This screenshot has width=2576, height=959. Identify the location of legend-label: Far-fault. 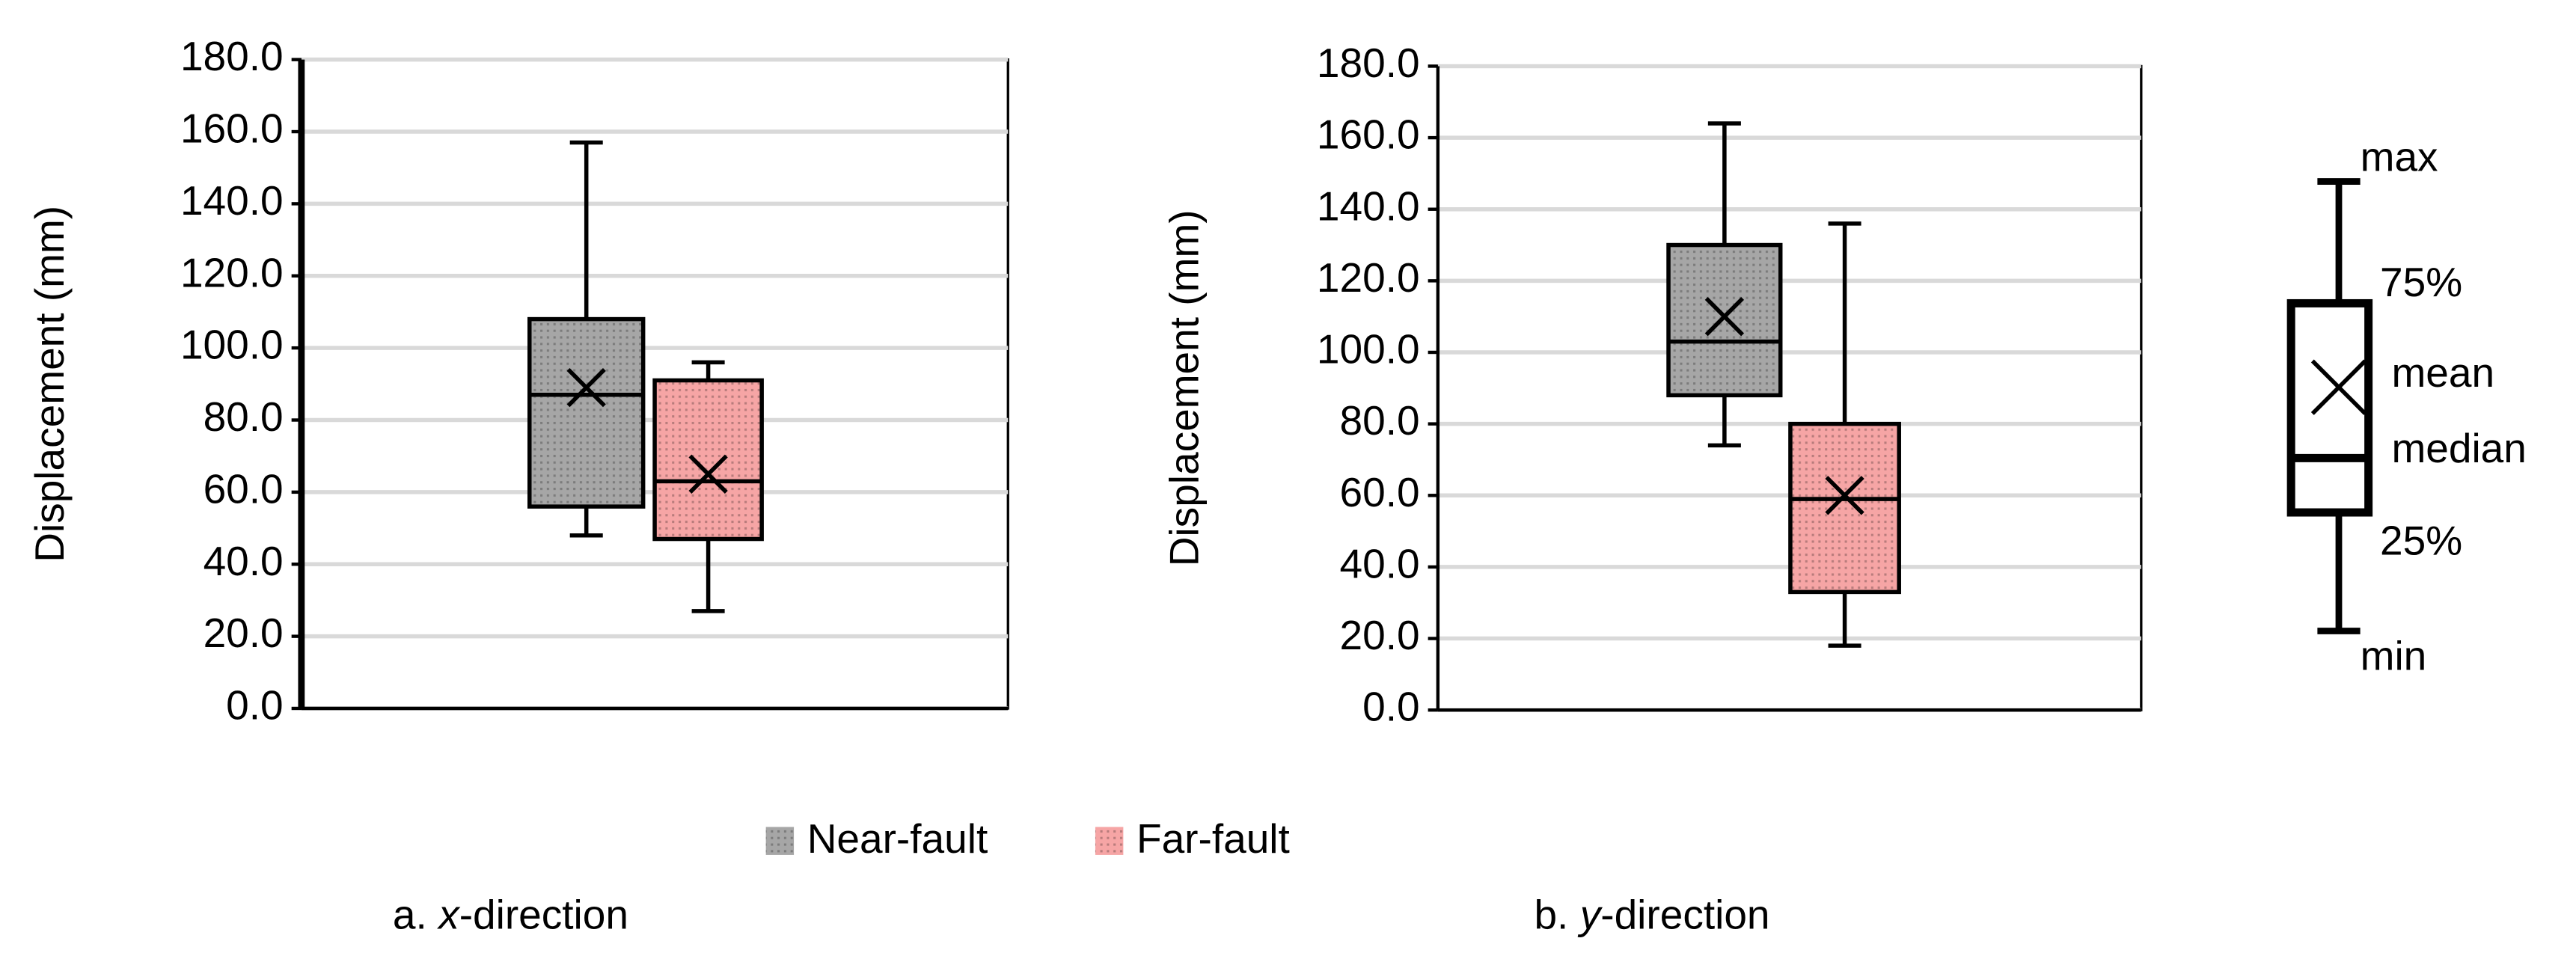
(1213, 838).